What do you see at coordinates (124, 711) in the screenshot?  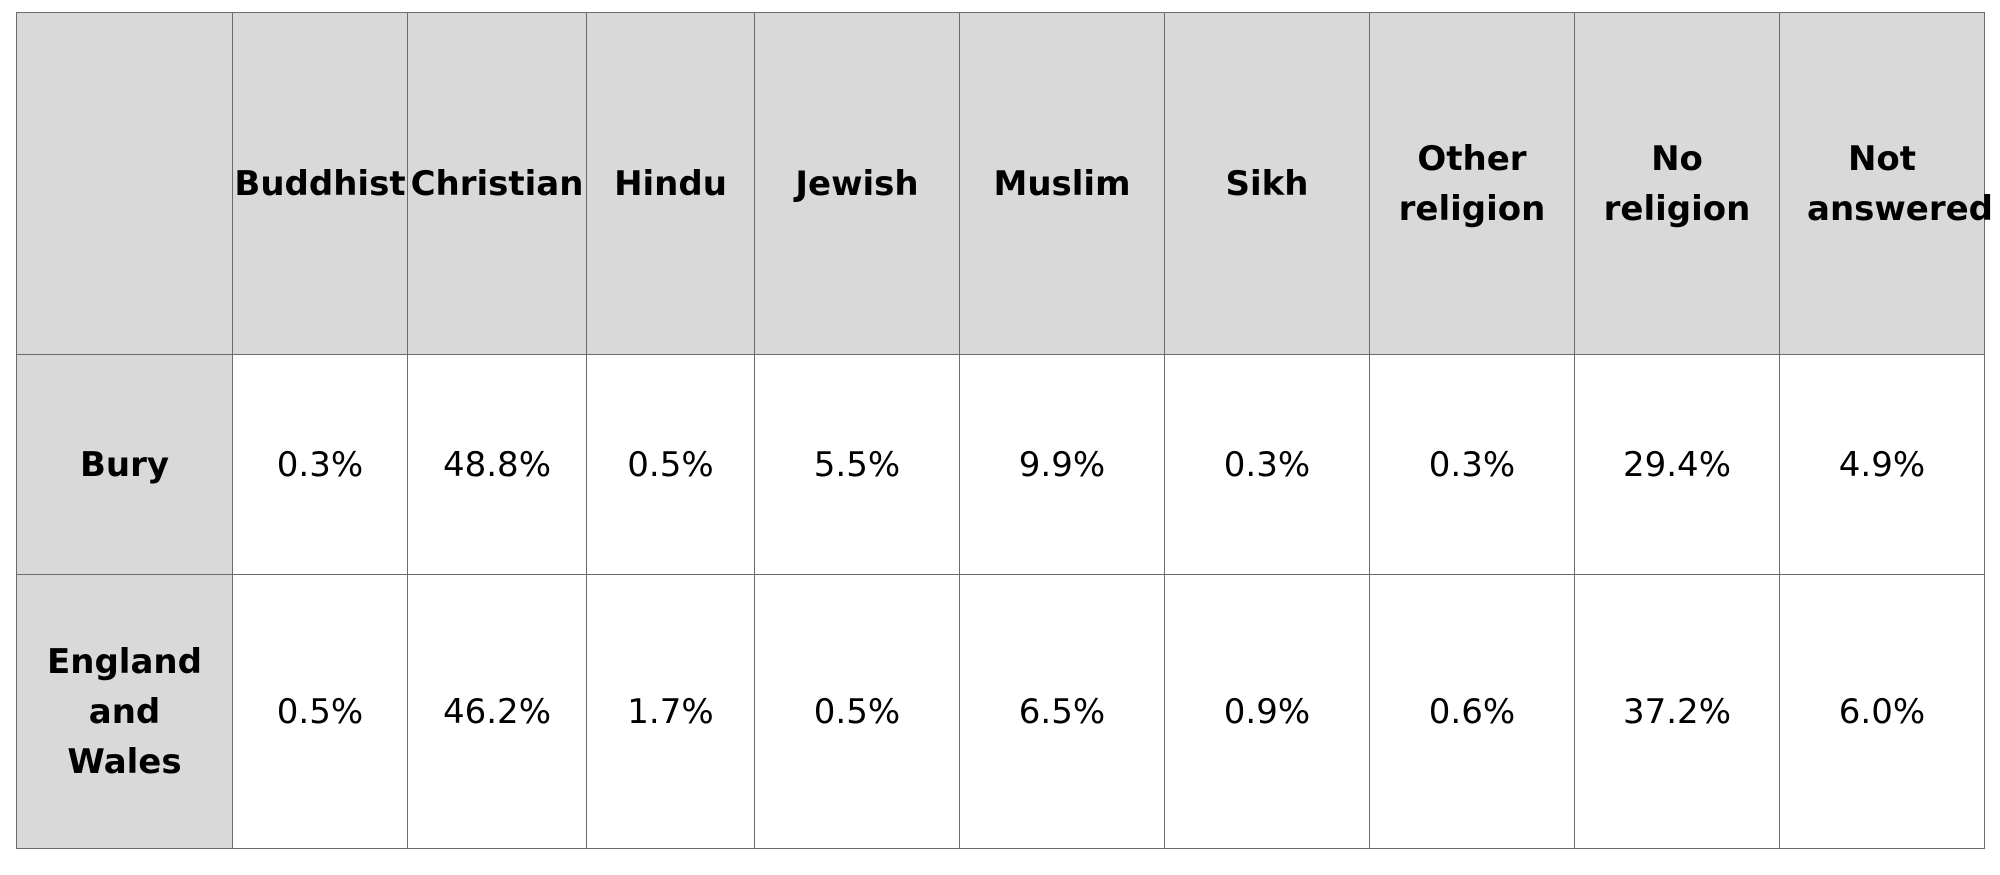 I see `row-header-england-and-wales: England and Wales` at bounding box center [124, 711].